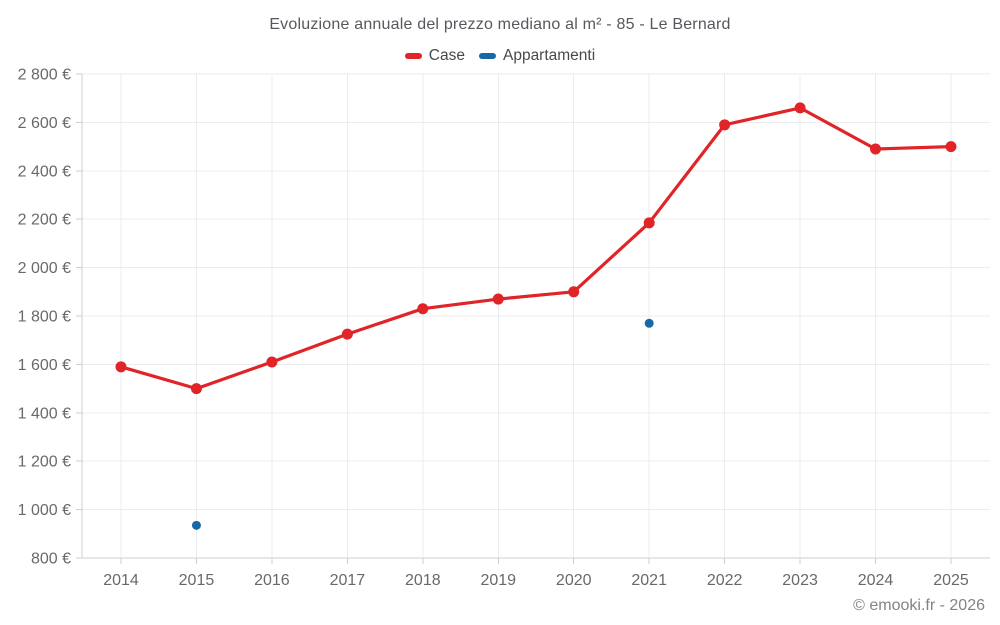 This screenshot has height=625, width=1000. Describe the element at coordinates (487, 56) in the screenshot. I see `legend-swatch-appartamenti-icon` at that location.